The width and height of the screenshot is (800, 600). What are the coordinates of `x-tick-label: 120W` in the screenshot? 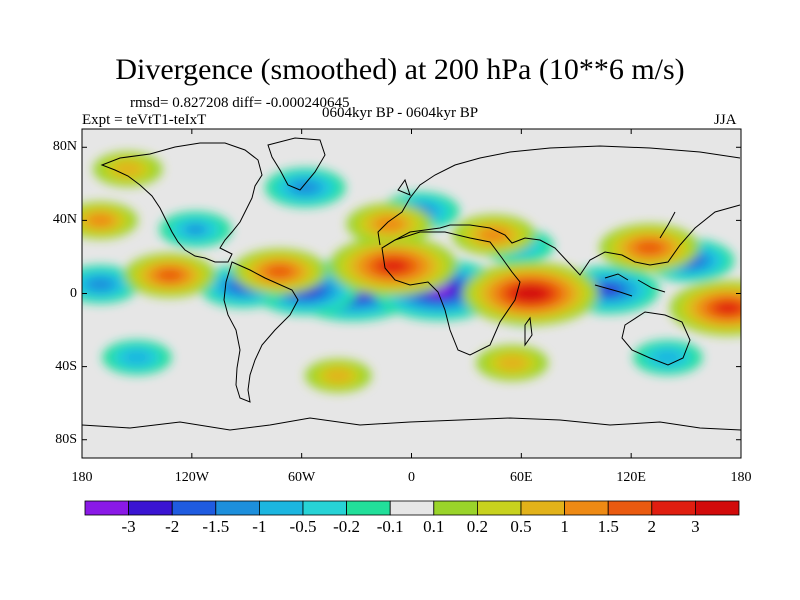 It's located at (191, 477).